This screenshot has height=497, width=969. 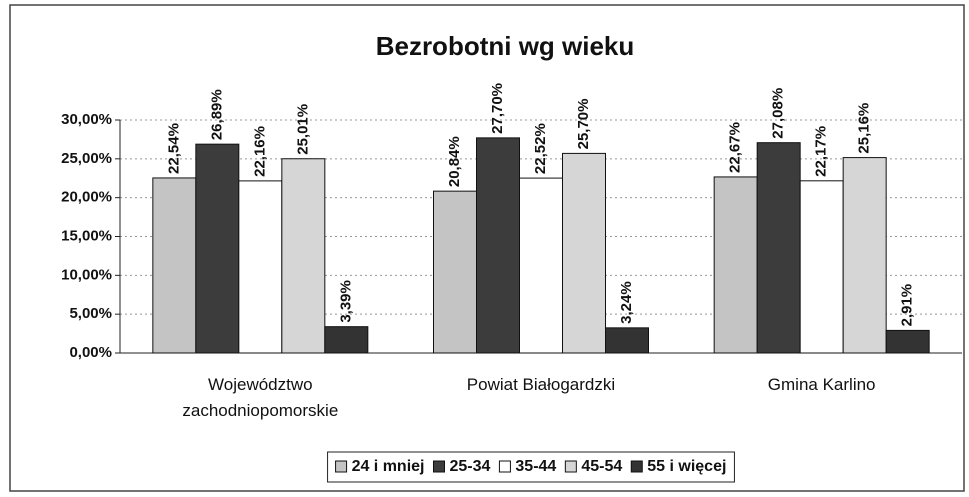 What do you see at coordinates (864, 128) in the screenshot?
I see `data-label: 25,16%` at bounding box center [864, 128].